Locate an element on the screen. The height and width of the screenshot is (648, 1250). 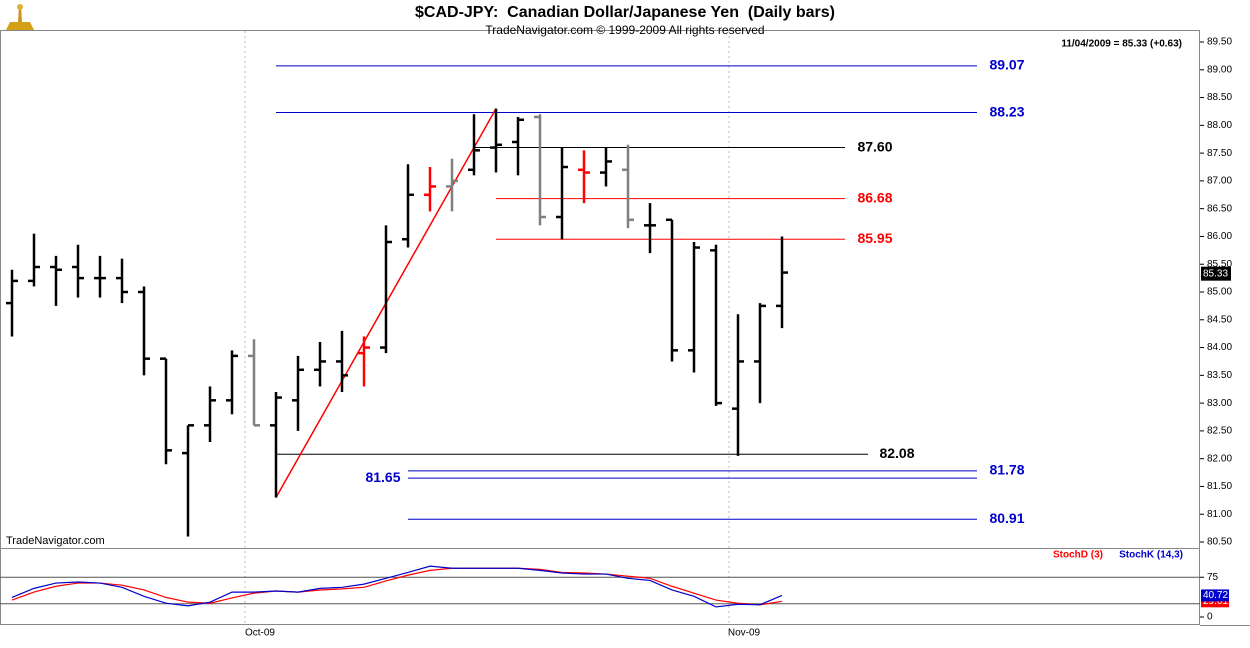
y-tick-label: 89.00 is located at coordinates (1219, 69).